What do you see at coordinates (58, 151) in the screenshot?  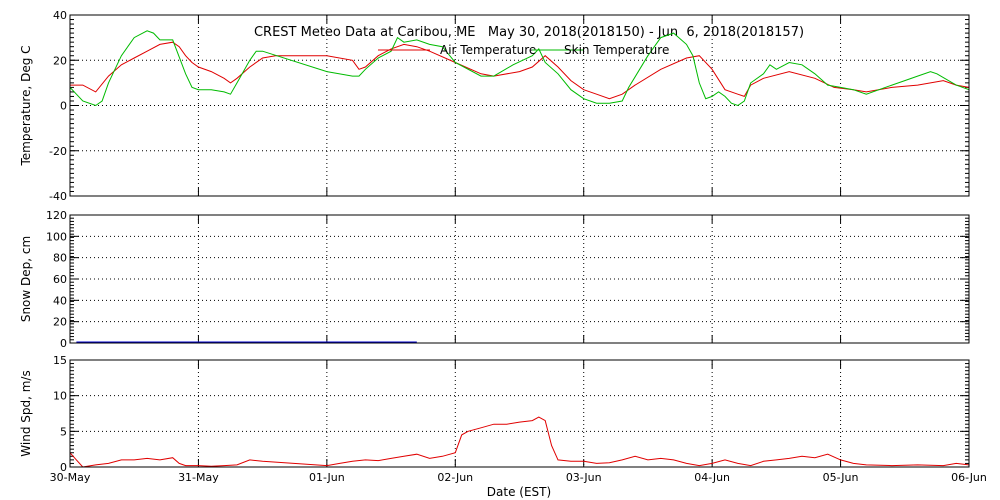 I see `y-tick-label: -20` at bounding box center [58, 151].